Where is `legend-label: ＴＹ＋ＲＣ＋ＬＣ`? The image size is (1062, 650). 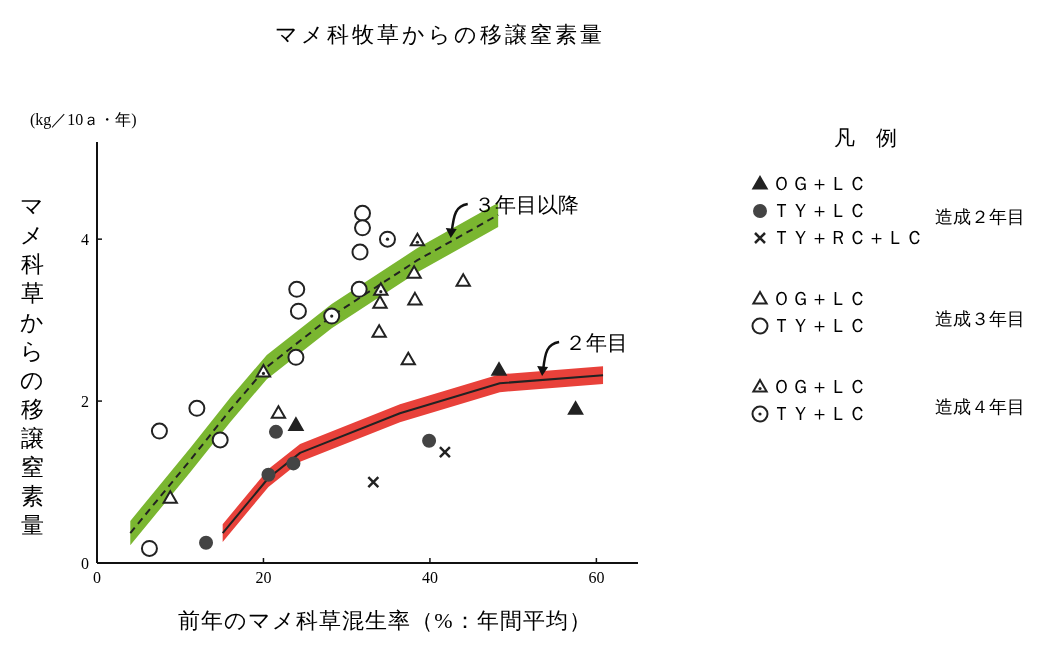 legend-label: ＴＹ＋ＲＣ＋ＬＣ is located at coordinates (848, 237).